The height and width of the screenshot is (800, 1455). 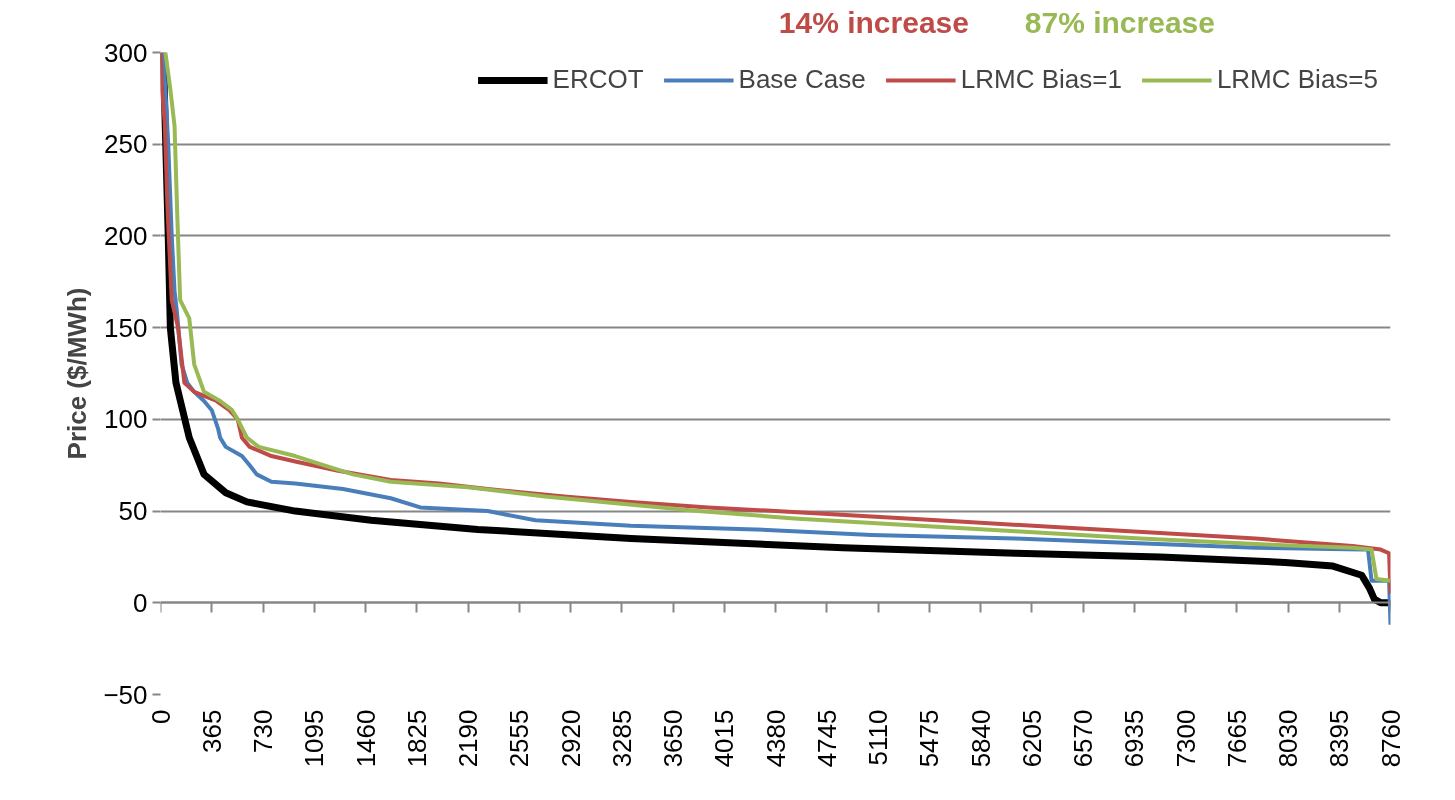 What do you see at coordinates (1390, 738) in the screenshot?
I see `x-tick-label: 8760` at bounding box center [1390, 738].